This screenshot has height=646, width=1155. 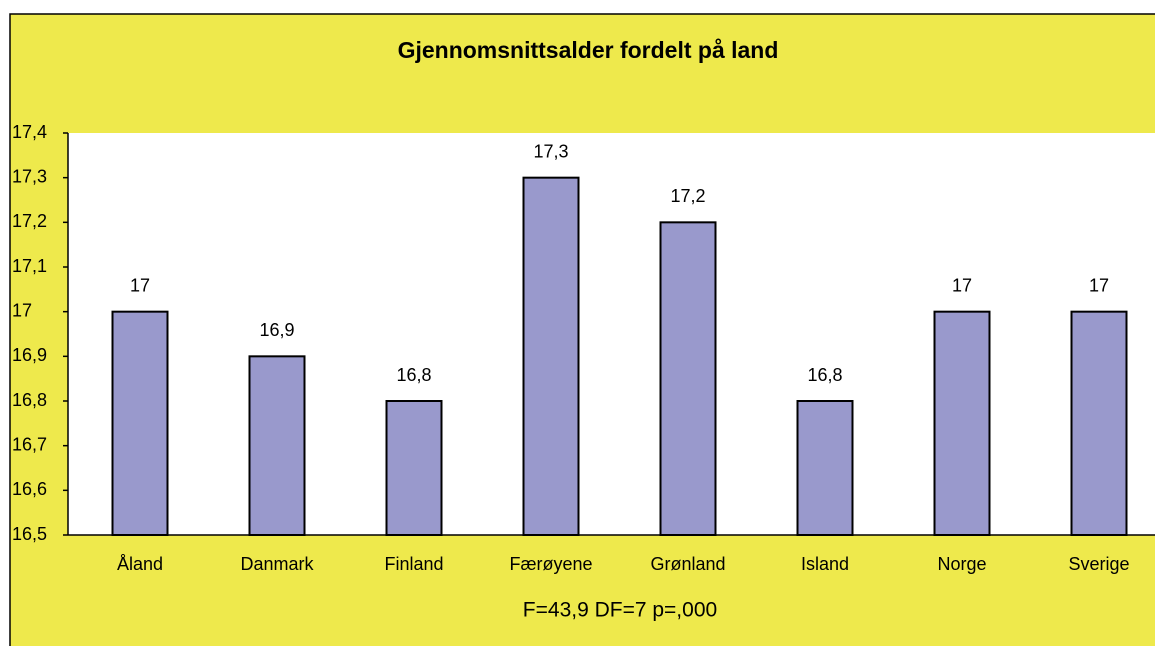 I want to click on y-tick-label: 16,8, so click(x=29, y=400).